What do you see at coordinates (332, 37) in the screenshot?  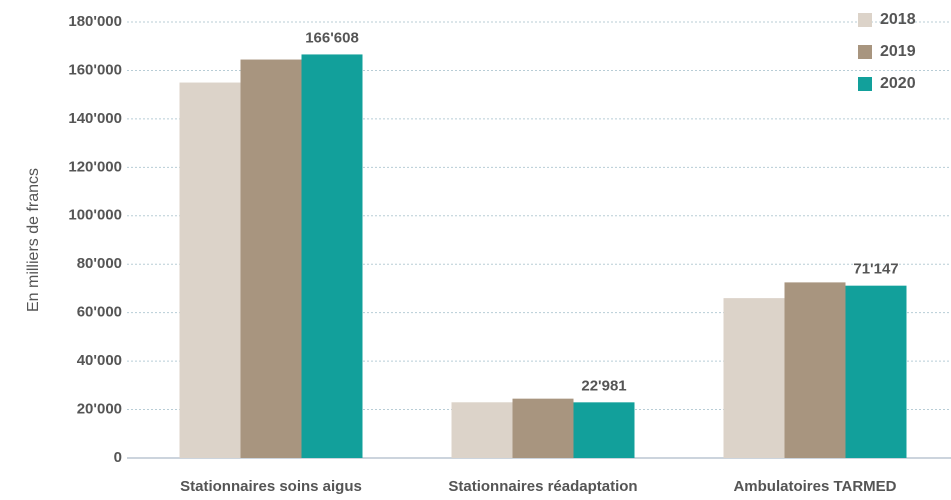 I see `data-label: 166'608` at bounding box center [332, 37].